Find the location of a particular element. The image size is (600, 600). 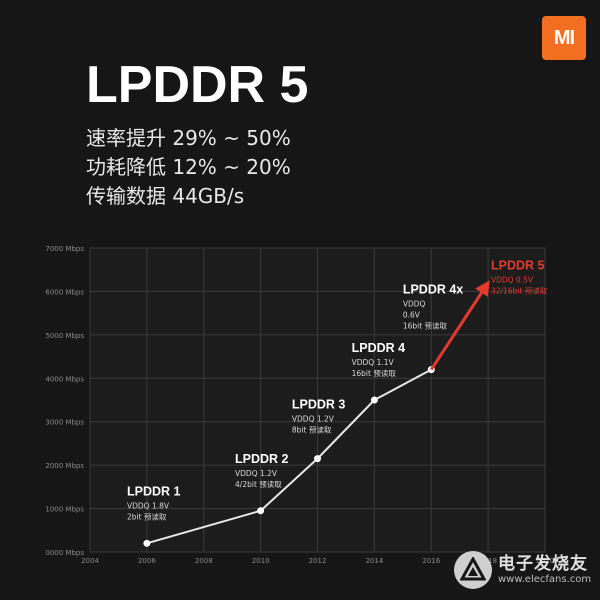

y-tick-label: 2000 Mbps is located at coordinates (64, 466).